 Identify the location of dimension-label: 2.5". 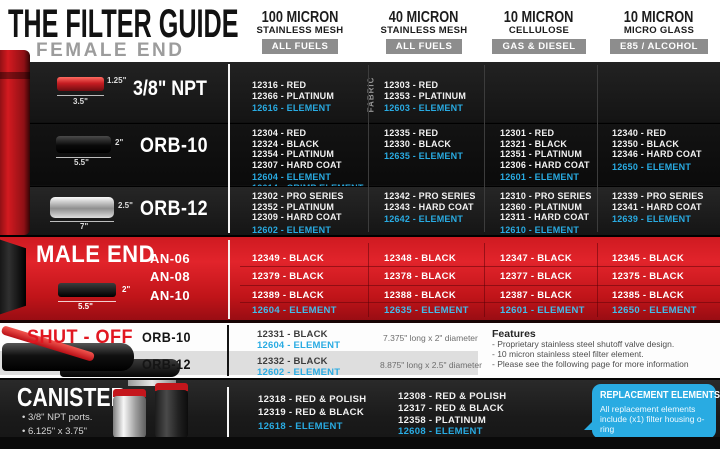
(125, 205).